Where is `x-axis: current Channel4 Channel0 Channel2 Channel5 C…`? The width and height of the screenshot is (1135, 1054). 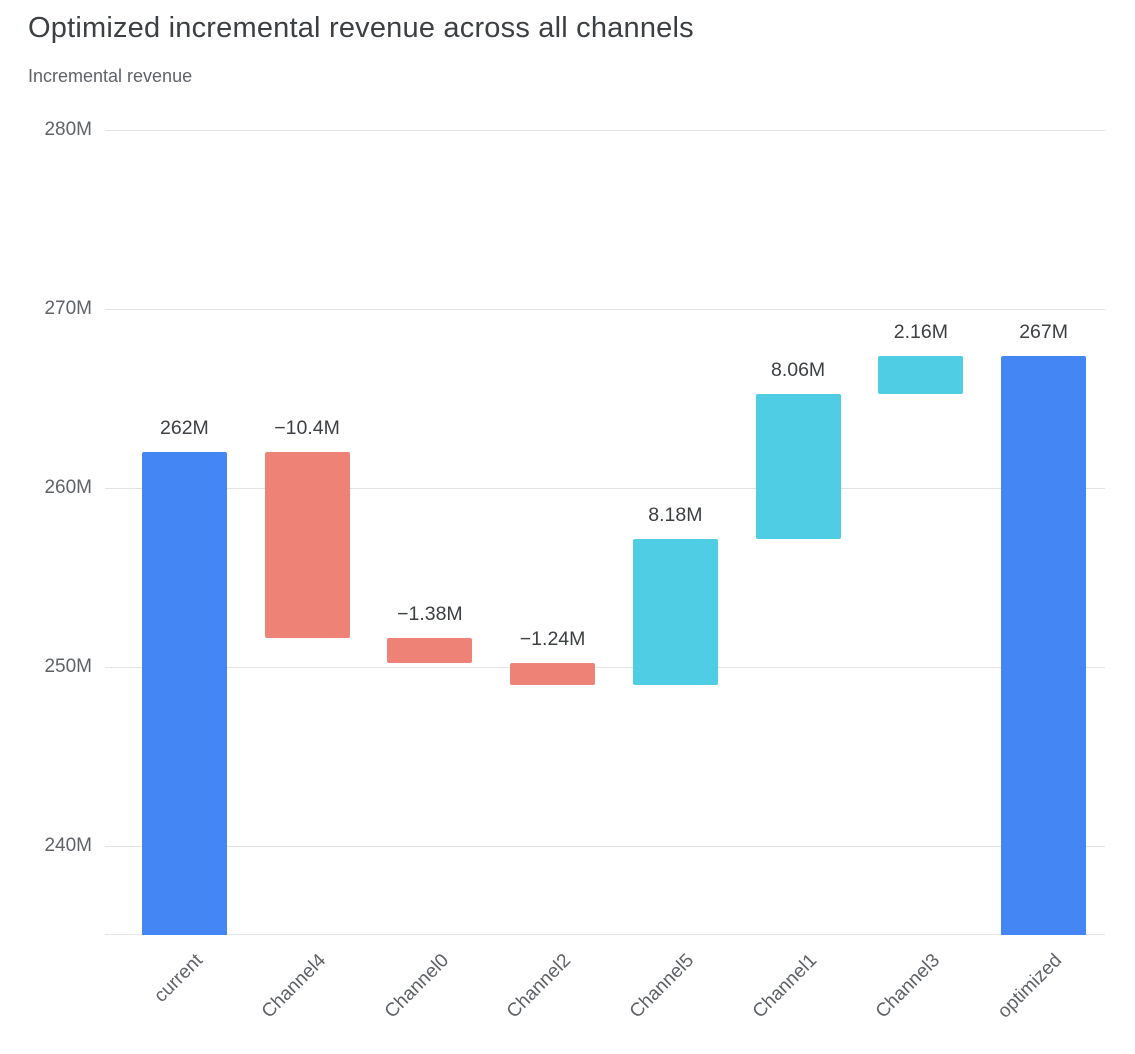 x-axis: current Channel4 Channel0 Channel2 Channel5 C… is located at coordinates (605, 997).